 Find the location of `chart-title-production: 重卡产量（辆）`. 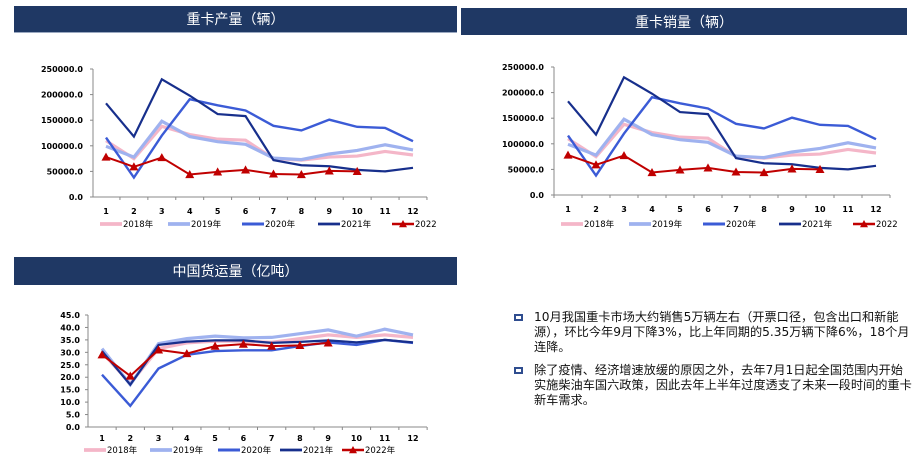

chart-title-production: 重卡产量（辆） is located at coordinates (235, 20).